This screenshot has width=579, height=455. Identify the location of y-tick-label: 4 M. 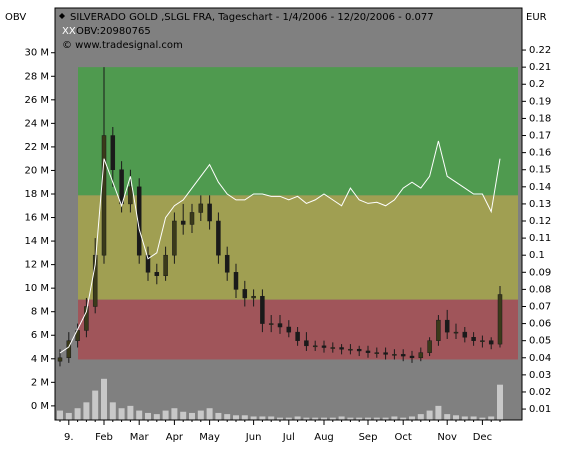
(40, 359).